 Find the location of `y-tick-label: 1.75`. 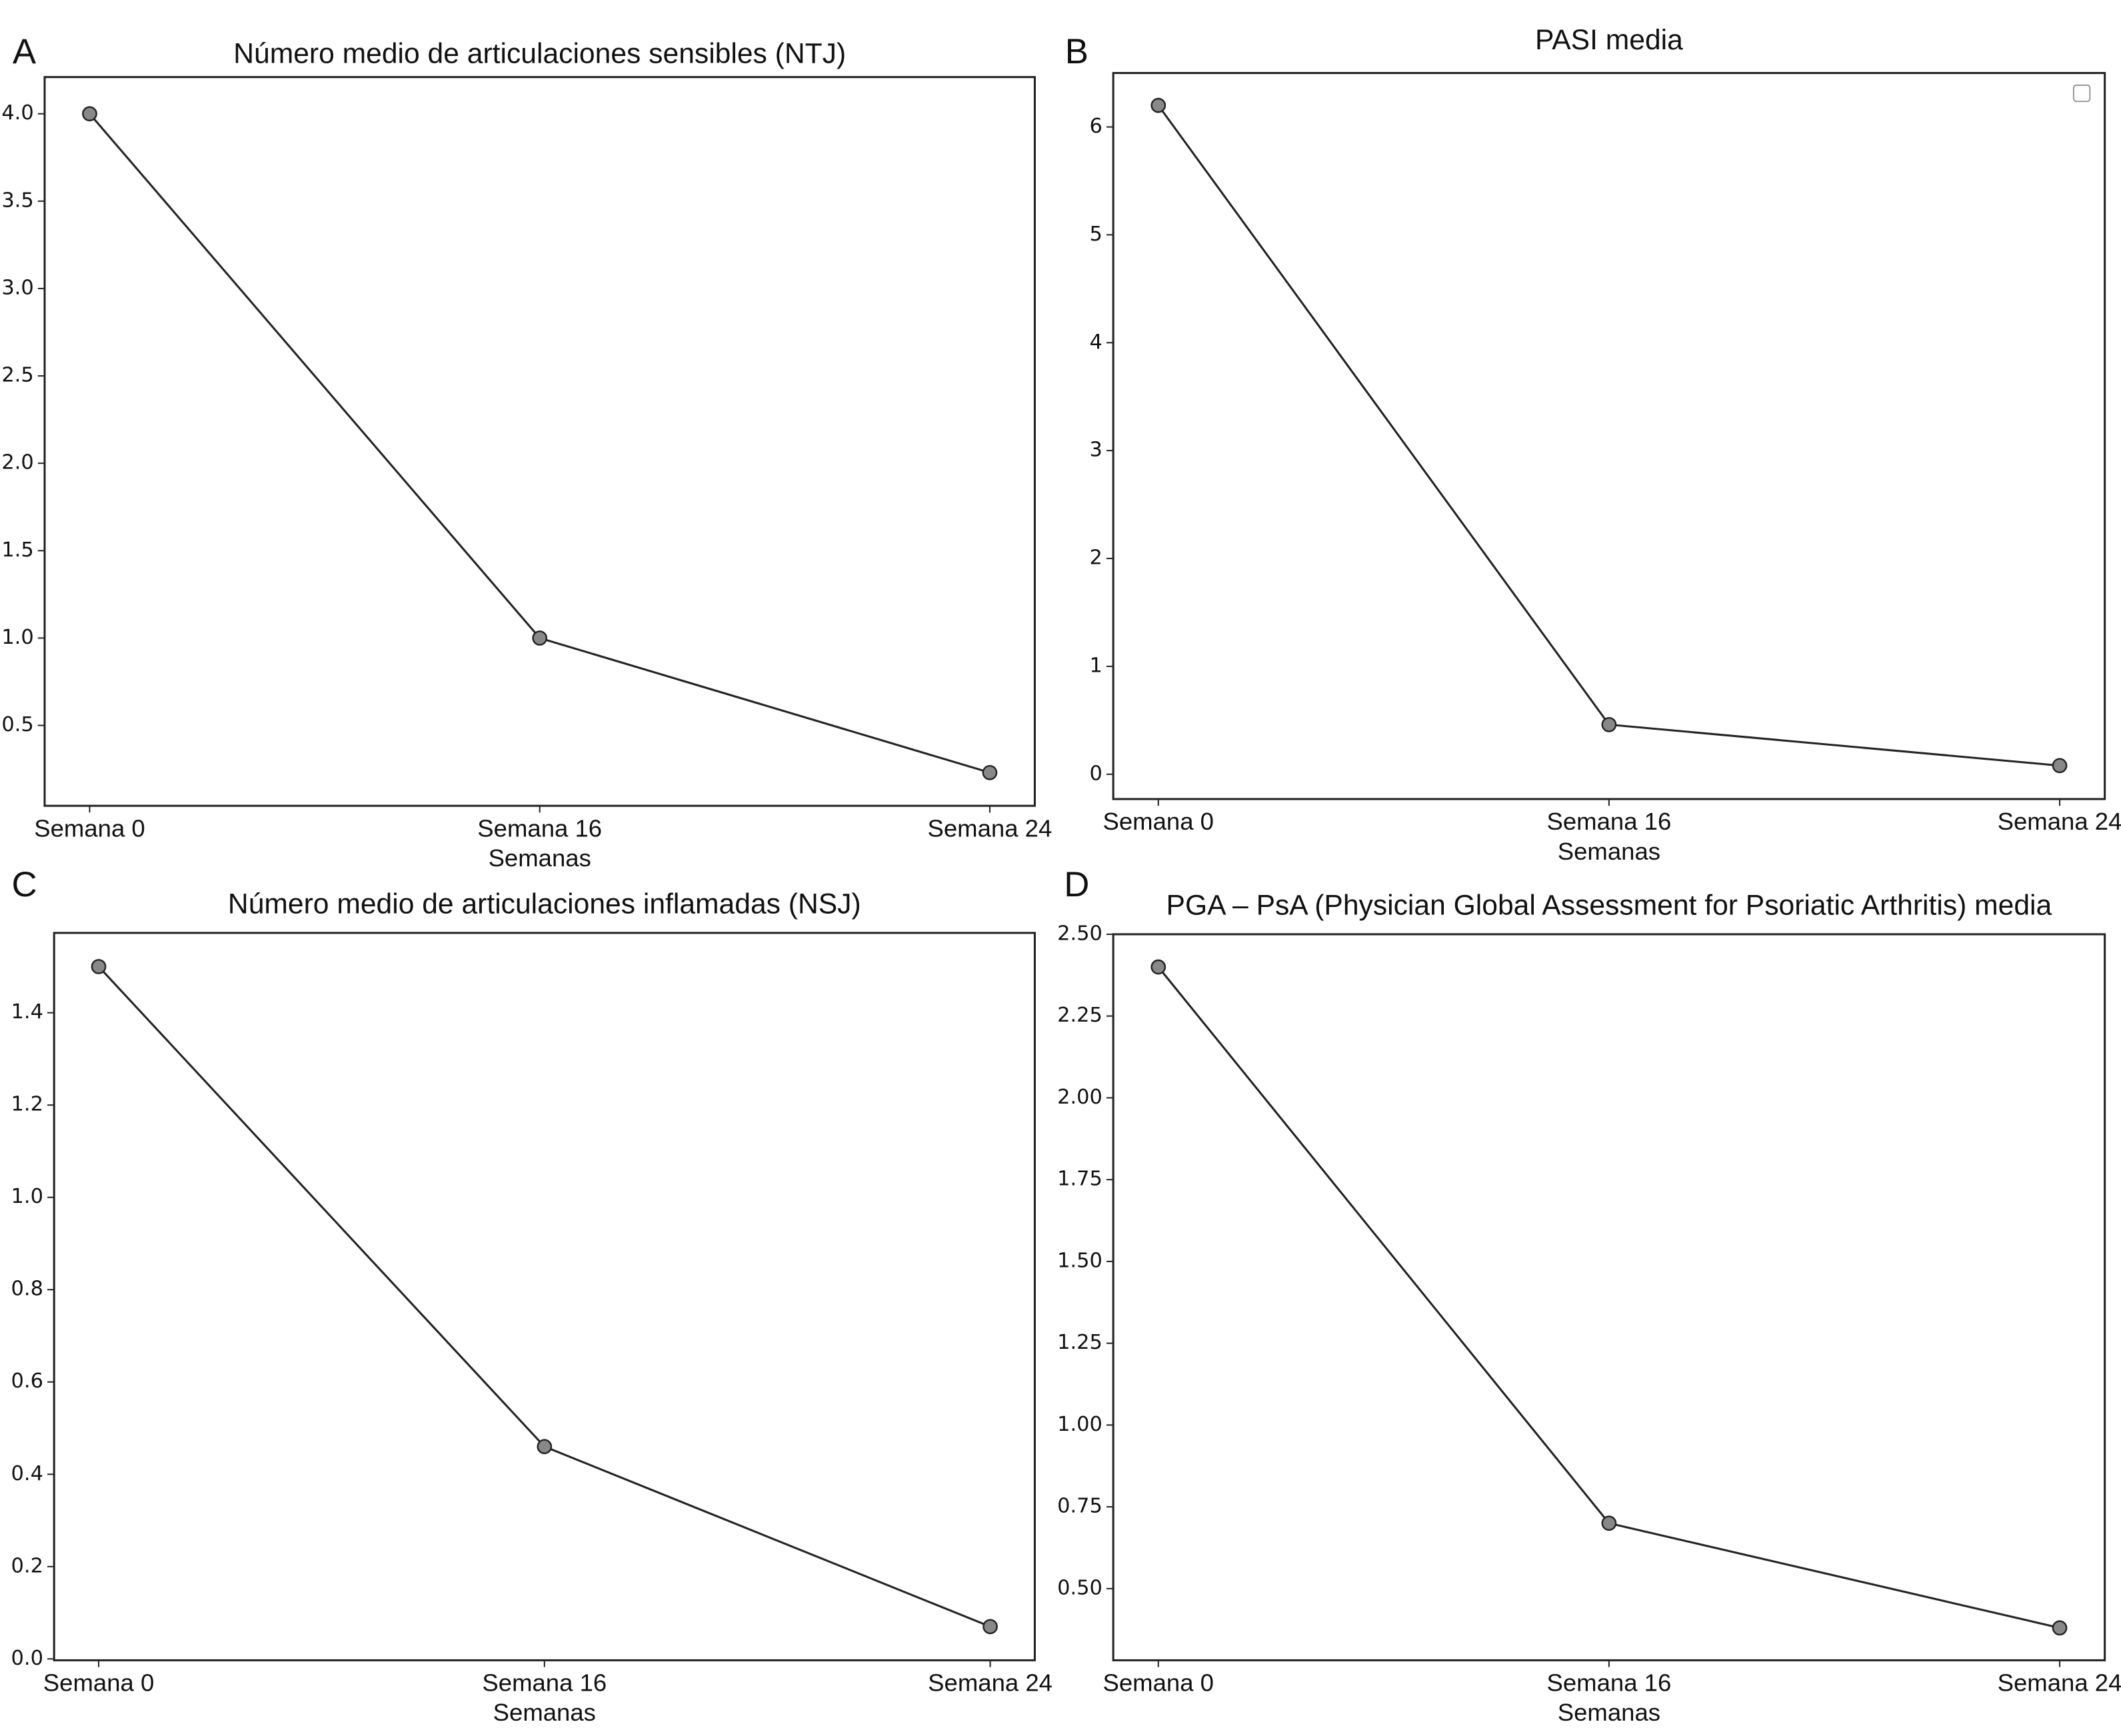

y-tick-label: 1.75 is located at coordinates (1079, 1179).